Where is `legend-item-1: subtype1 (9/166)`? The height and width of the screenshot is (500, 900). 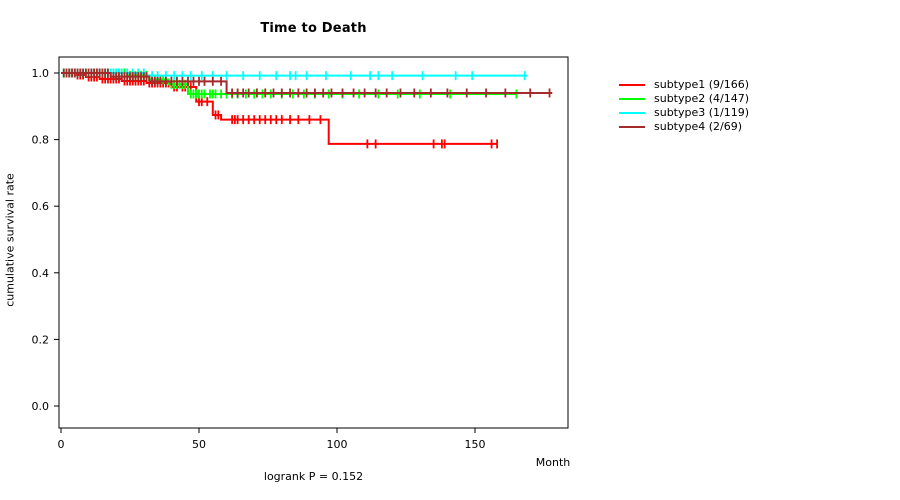
legend-item-1: subtype1 (9/166) is located at coordinates (684, 85).